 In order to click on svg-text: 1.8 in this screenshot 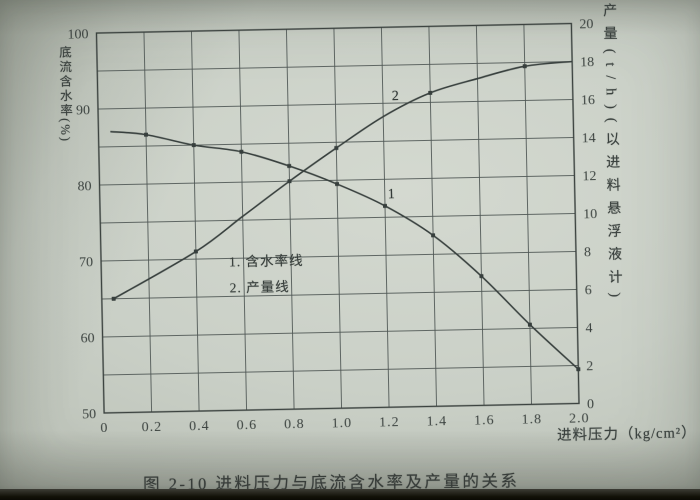, I will do `click(531, 419)`.